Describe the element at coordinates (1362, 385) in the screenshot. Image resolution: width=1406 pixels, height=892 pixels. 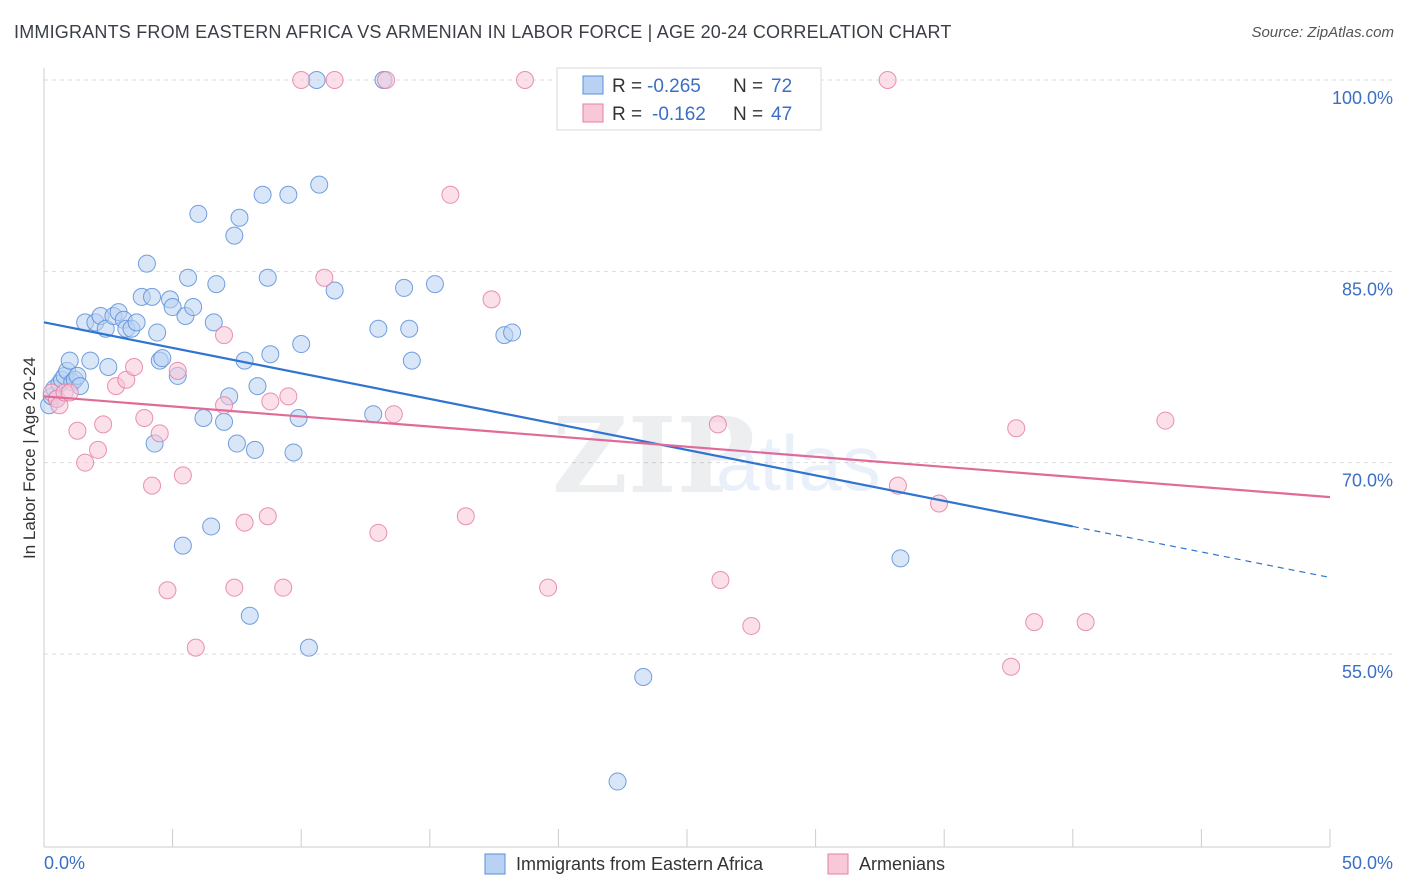
I see `y-tick-labels: 55.0% 70.0% 85.0% 100.0%` at that location.